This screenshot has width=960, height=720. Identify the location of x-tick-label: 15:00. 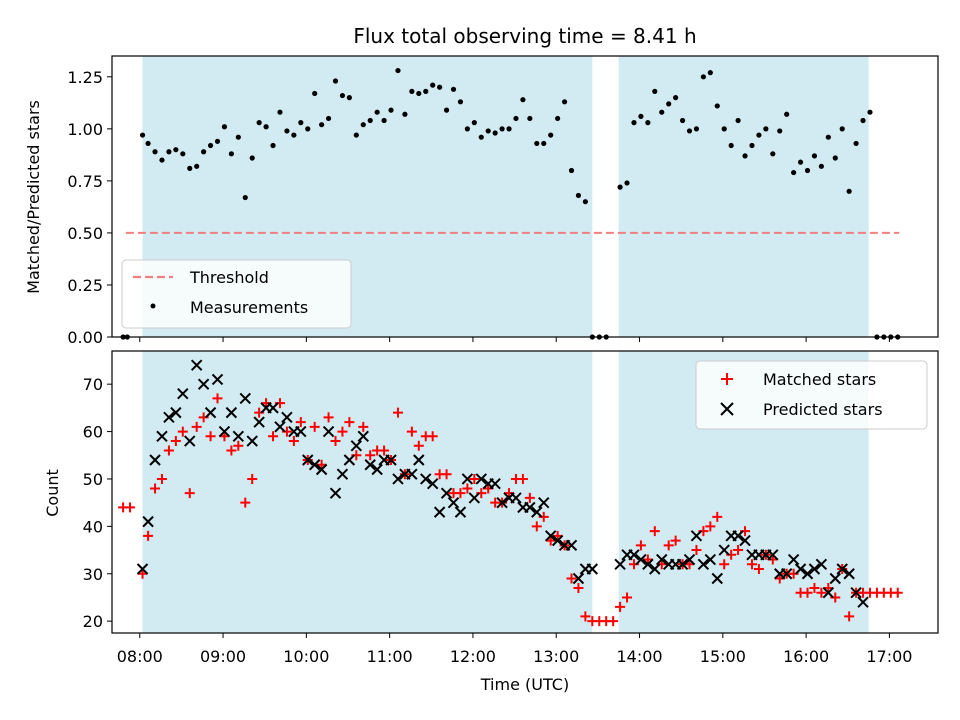
(723, 656).